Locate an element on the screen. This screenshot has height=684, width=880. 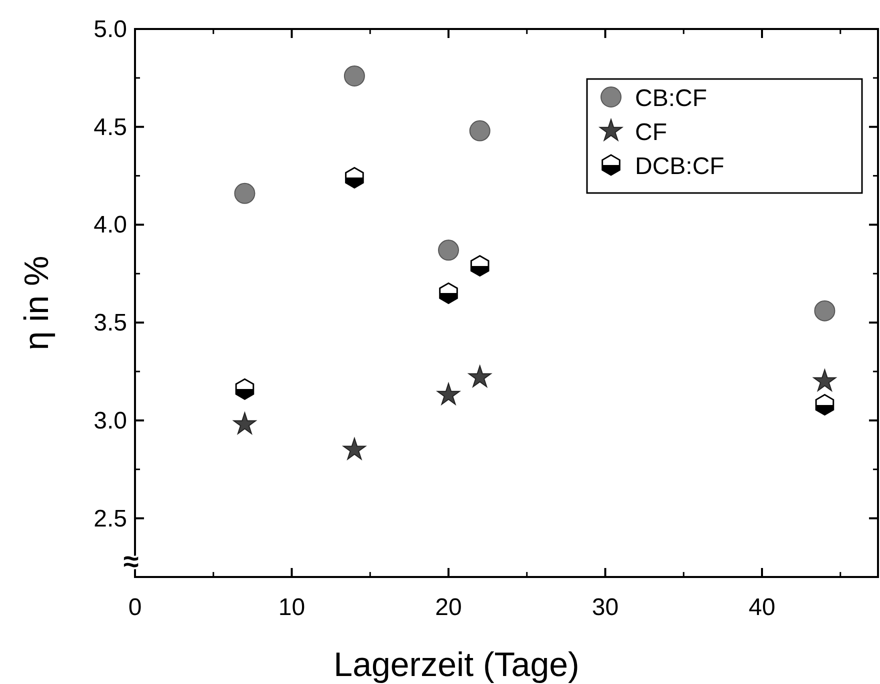
y-tick-label: 5.0 is located at coordinates (110, 29).